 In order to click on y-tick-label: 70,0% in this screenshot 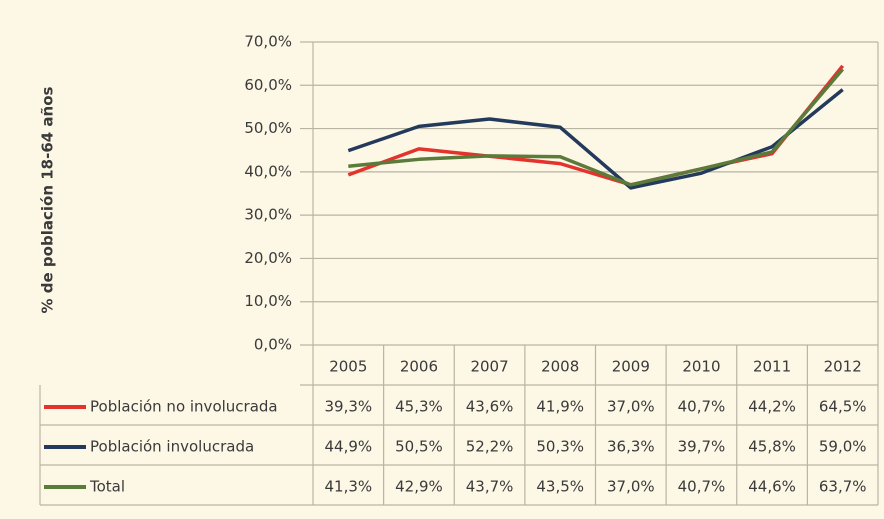, I will do `click(268, 42)`.